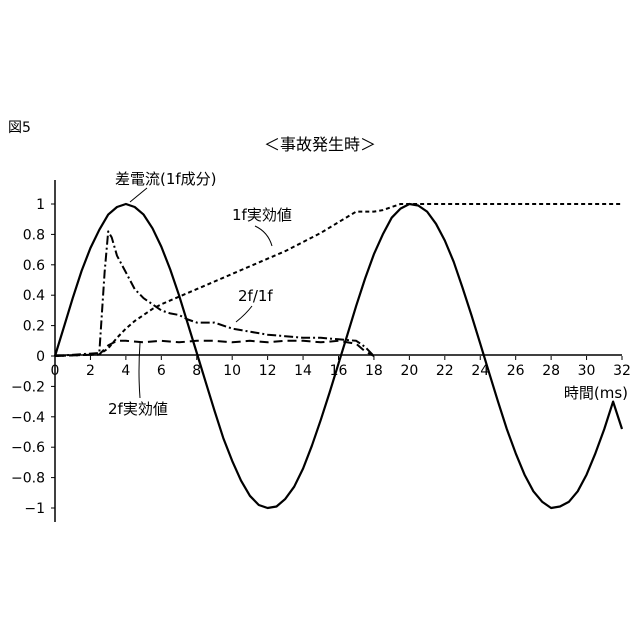 This screenshot has height=640, width=640. What do you see at coordinates (320, 144) in the screenshot?
I see `chart-title: ＜事故発生時＞` at bounding box center [320, 144].